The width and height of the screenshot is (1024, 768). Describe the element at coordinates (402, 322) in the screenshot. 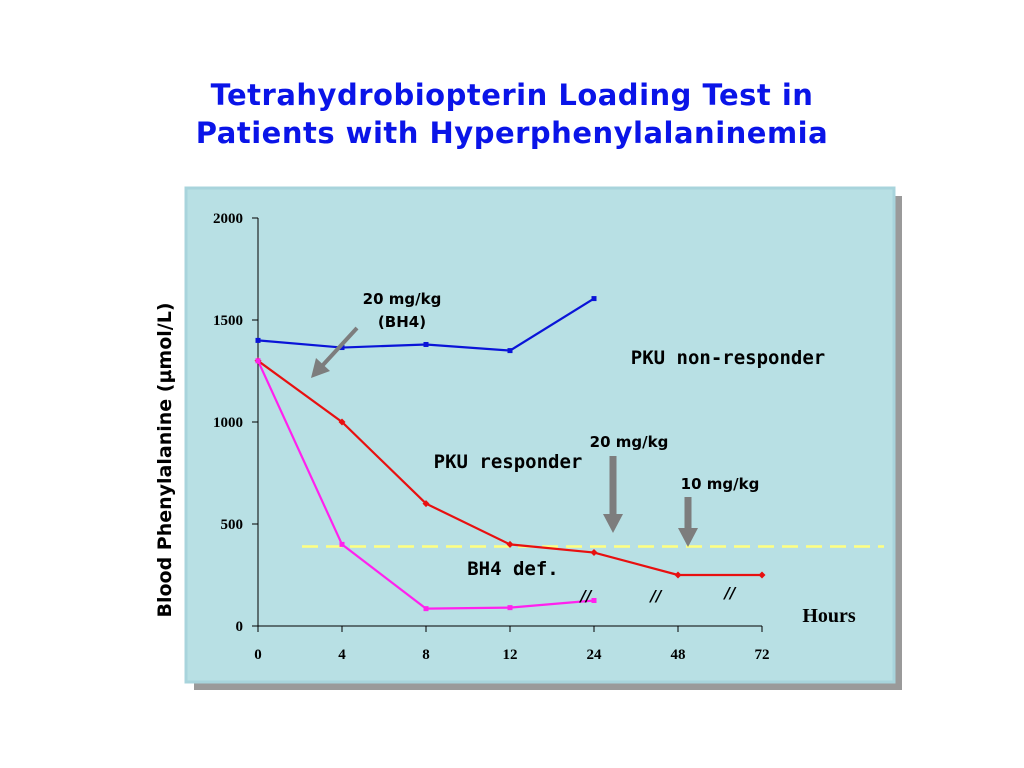

I see `annotation-dose-bh4-line2: (BH4)` at that location.